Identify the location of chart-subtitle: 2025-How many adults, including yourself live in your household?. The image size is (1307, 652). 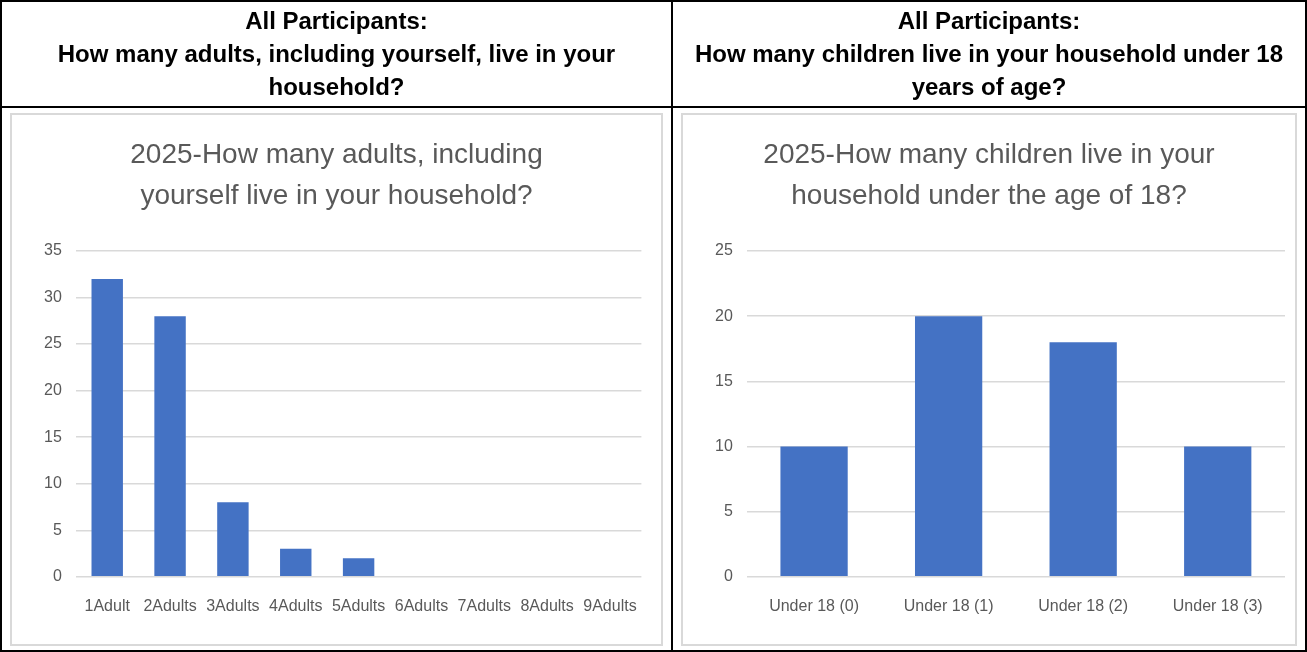
(336, 174).